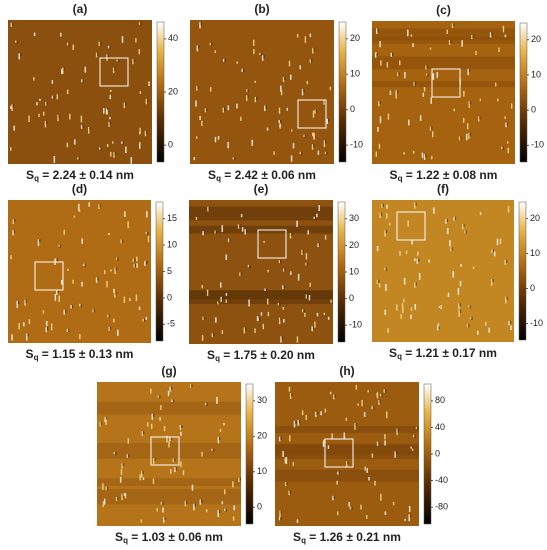 The height and width of the screenshot is (550, 547). What do you see at coordinates (171, 324) in the screenshot?
I see `colorbar-tick-label: -5` at bounding box center [171, 324].